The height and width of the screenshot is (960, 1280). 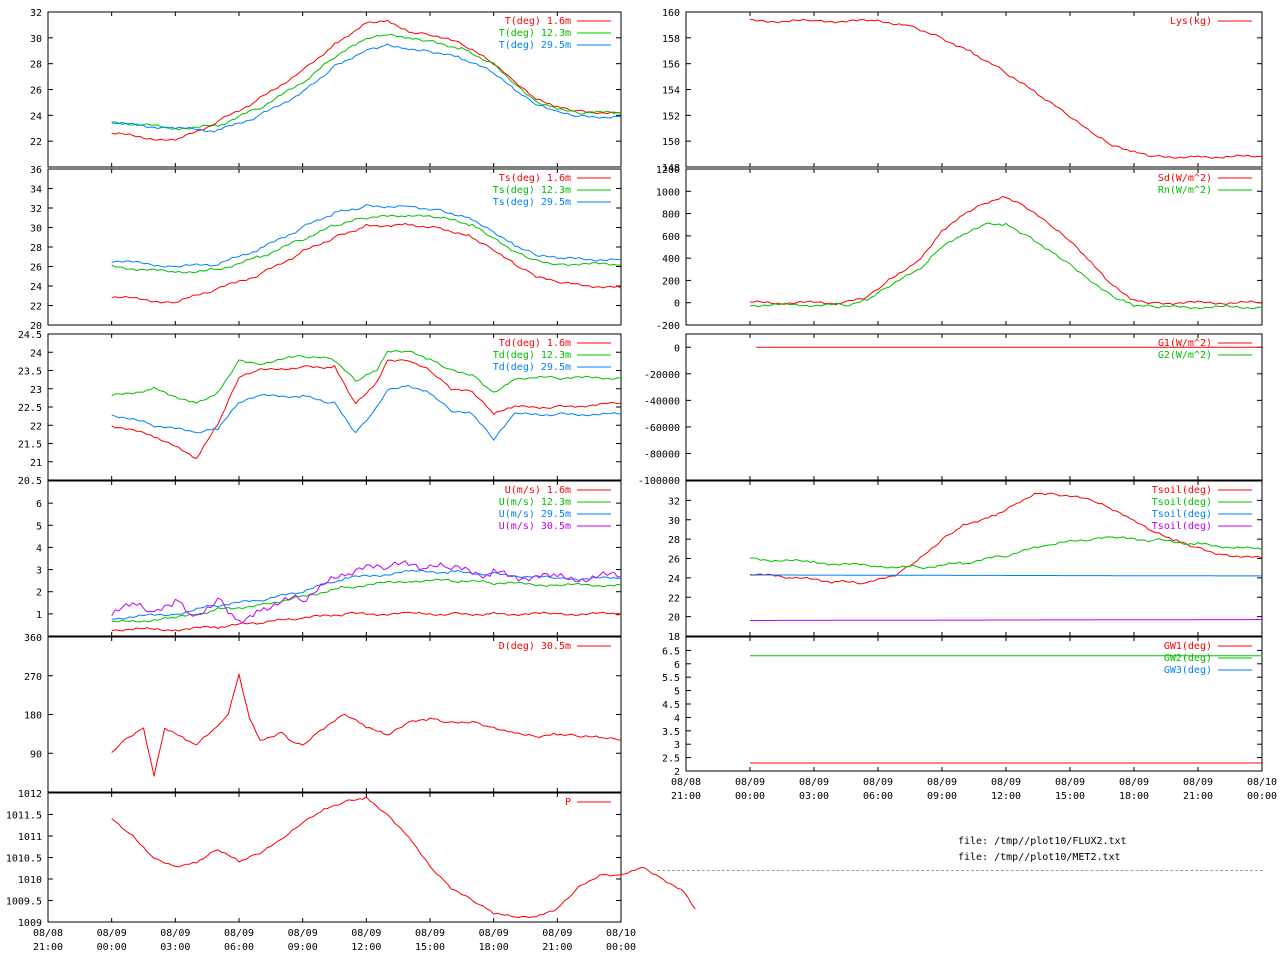 I want to click on y-tick-label: 1012, so click(x=30, y=794).